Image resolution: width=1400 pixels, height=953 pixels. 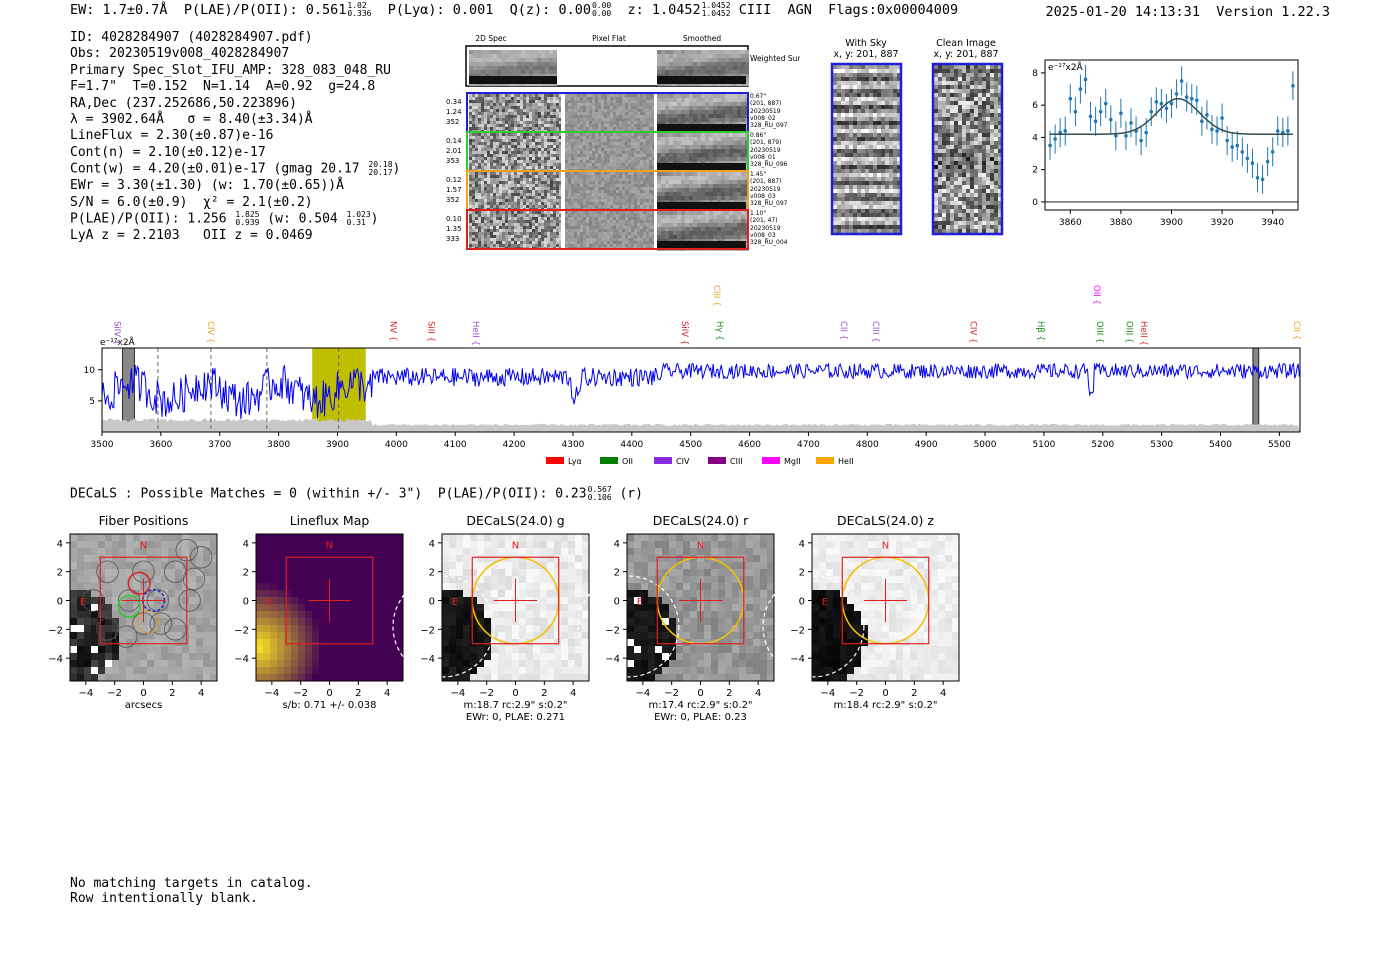 I want to click on weighted-sum-label: Weighted Sum, so click(x=775, y=58).